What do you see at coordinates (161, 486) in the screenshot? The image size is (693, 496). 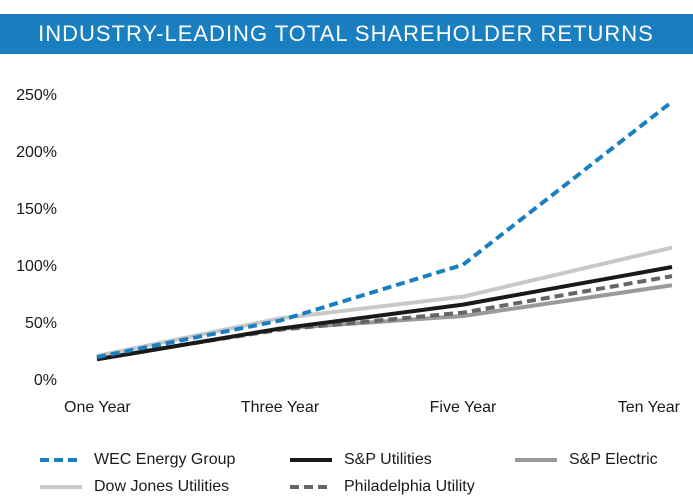 I see `legend-label: Dow Jones Utilities` at bounding box center [161, 486].